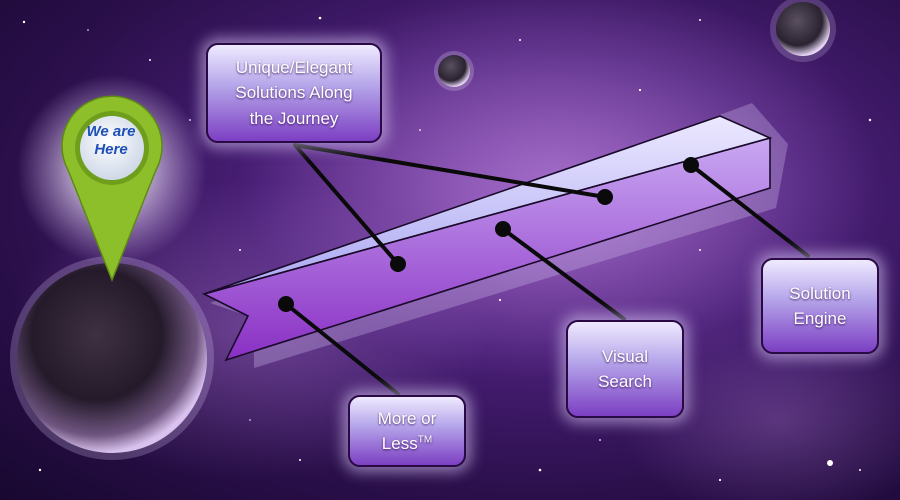 Image resolution: width=900 pixels, height=500 pixels. What do you see at coordinates (691, 165) in the screenshot?
I see `dot-solution` at bounding box center [691, 165].